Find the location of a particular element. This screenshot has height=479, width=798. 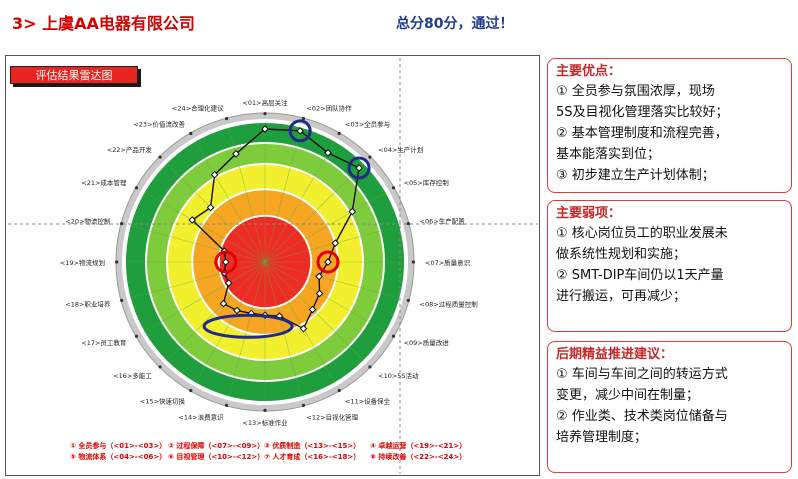

weaknesses-line: ② SMT-DIP车间仍以1天产量 is located at coordinates (640, 275).